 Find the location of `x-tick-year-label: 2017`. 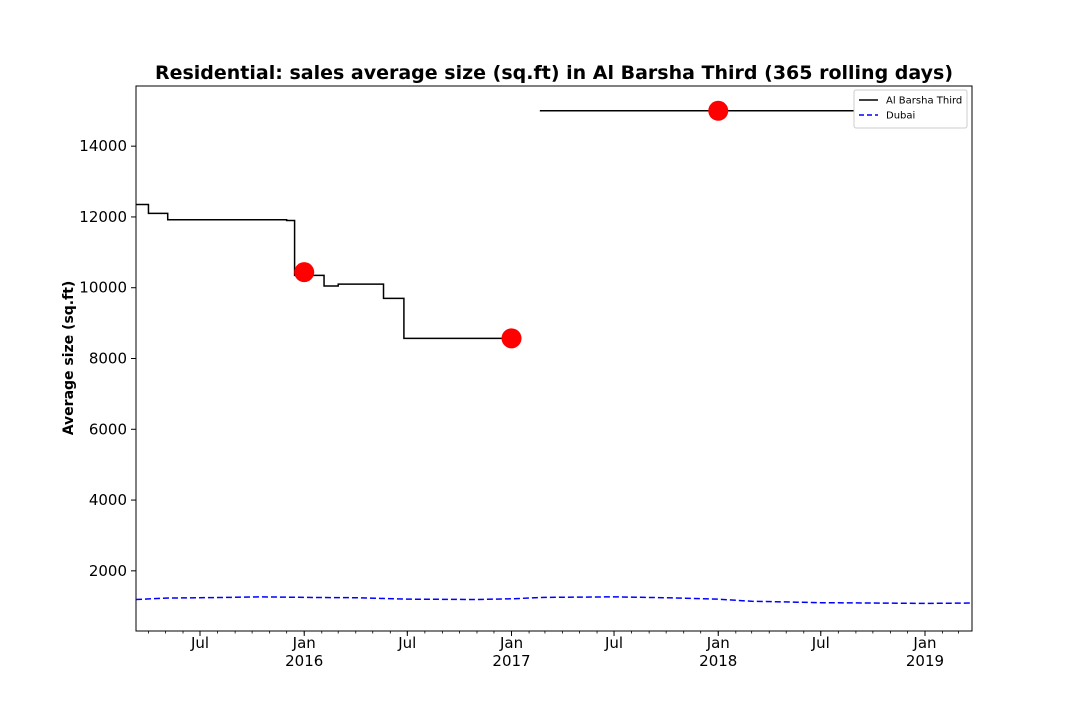

x-tick-year-label: 2017 is located at coordinates (511, 661).